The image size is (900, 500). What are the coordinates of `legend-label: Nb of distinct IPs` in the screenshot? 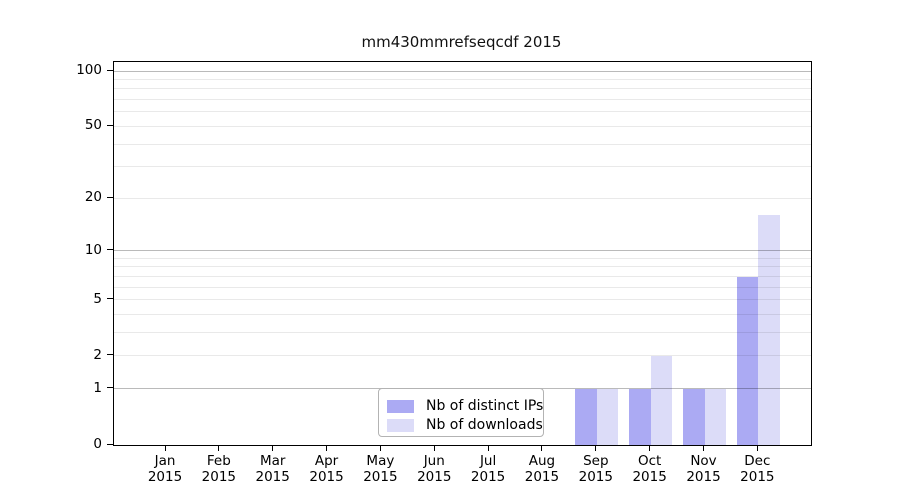 It's located at (485, 406).